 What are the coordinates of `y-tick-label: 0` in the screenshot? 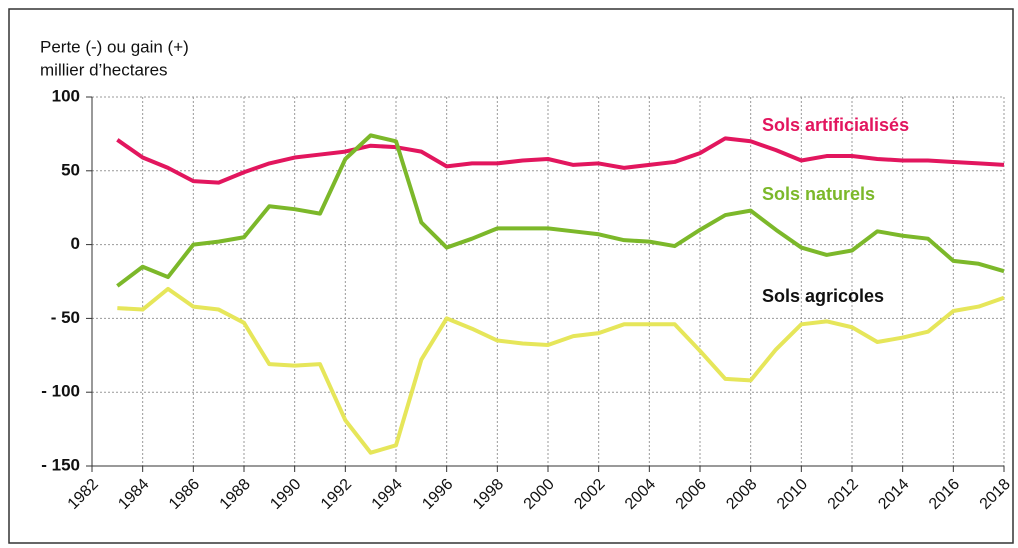 It's located at (75, 243).